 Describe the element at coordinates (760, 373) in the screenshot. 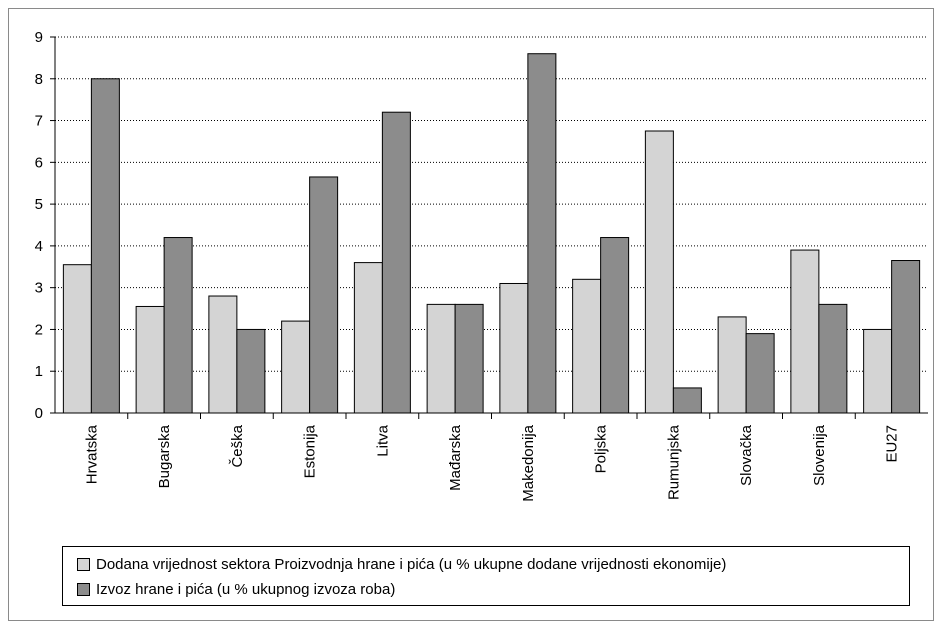

I see `bar-export-Slovačka` at that location.